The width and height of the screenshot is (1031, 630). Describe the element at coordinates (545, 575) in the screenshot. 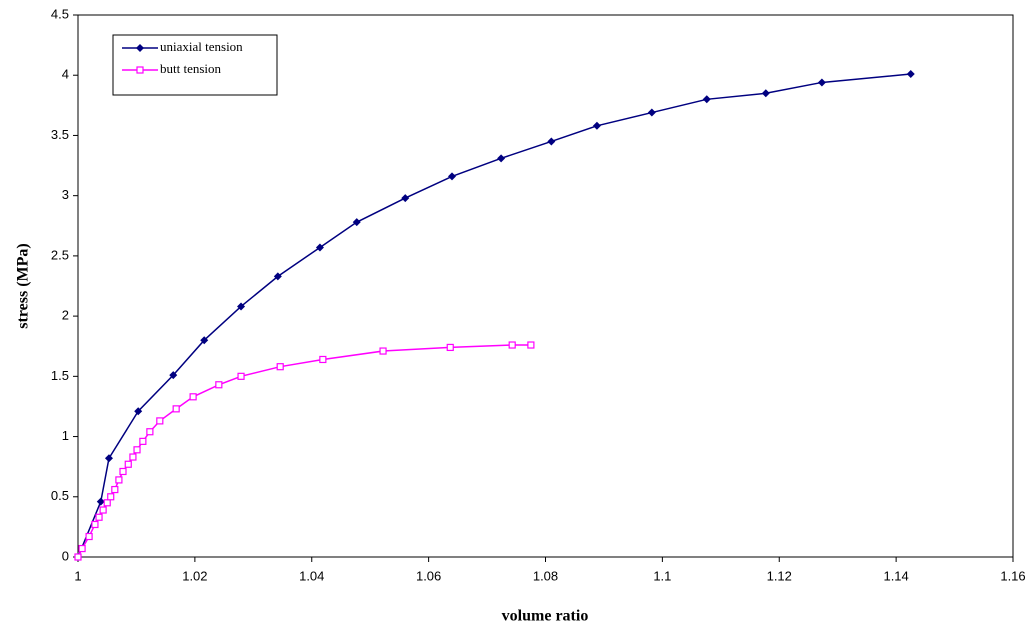

I see `x-tick-label: 1.08` at that location.